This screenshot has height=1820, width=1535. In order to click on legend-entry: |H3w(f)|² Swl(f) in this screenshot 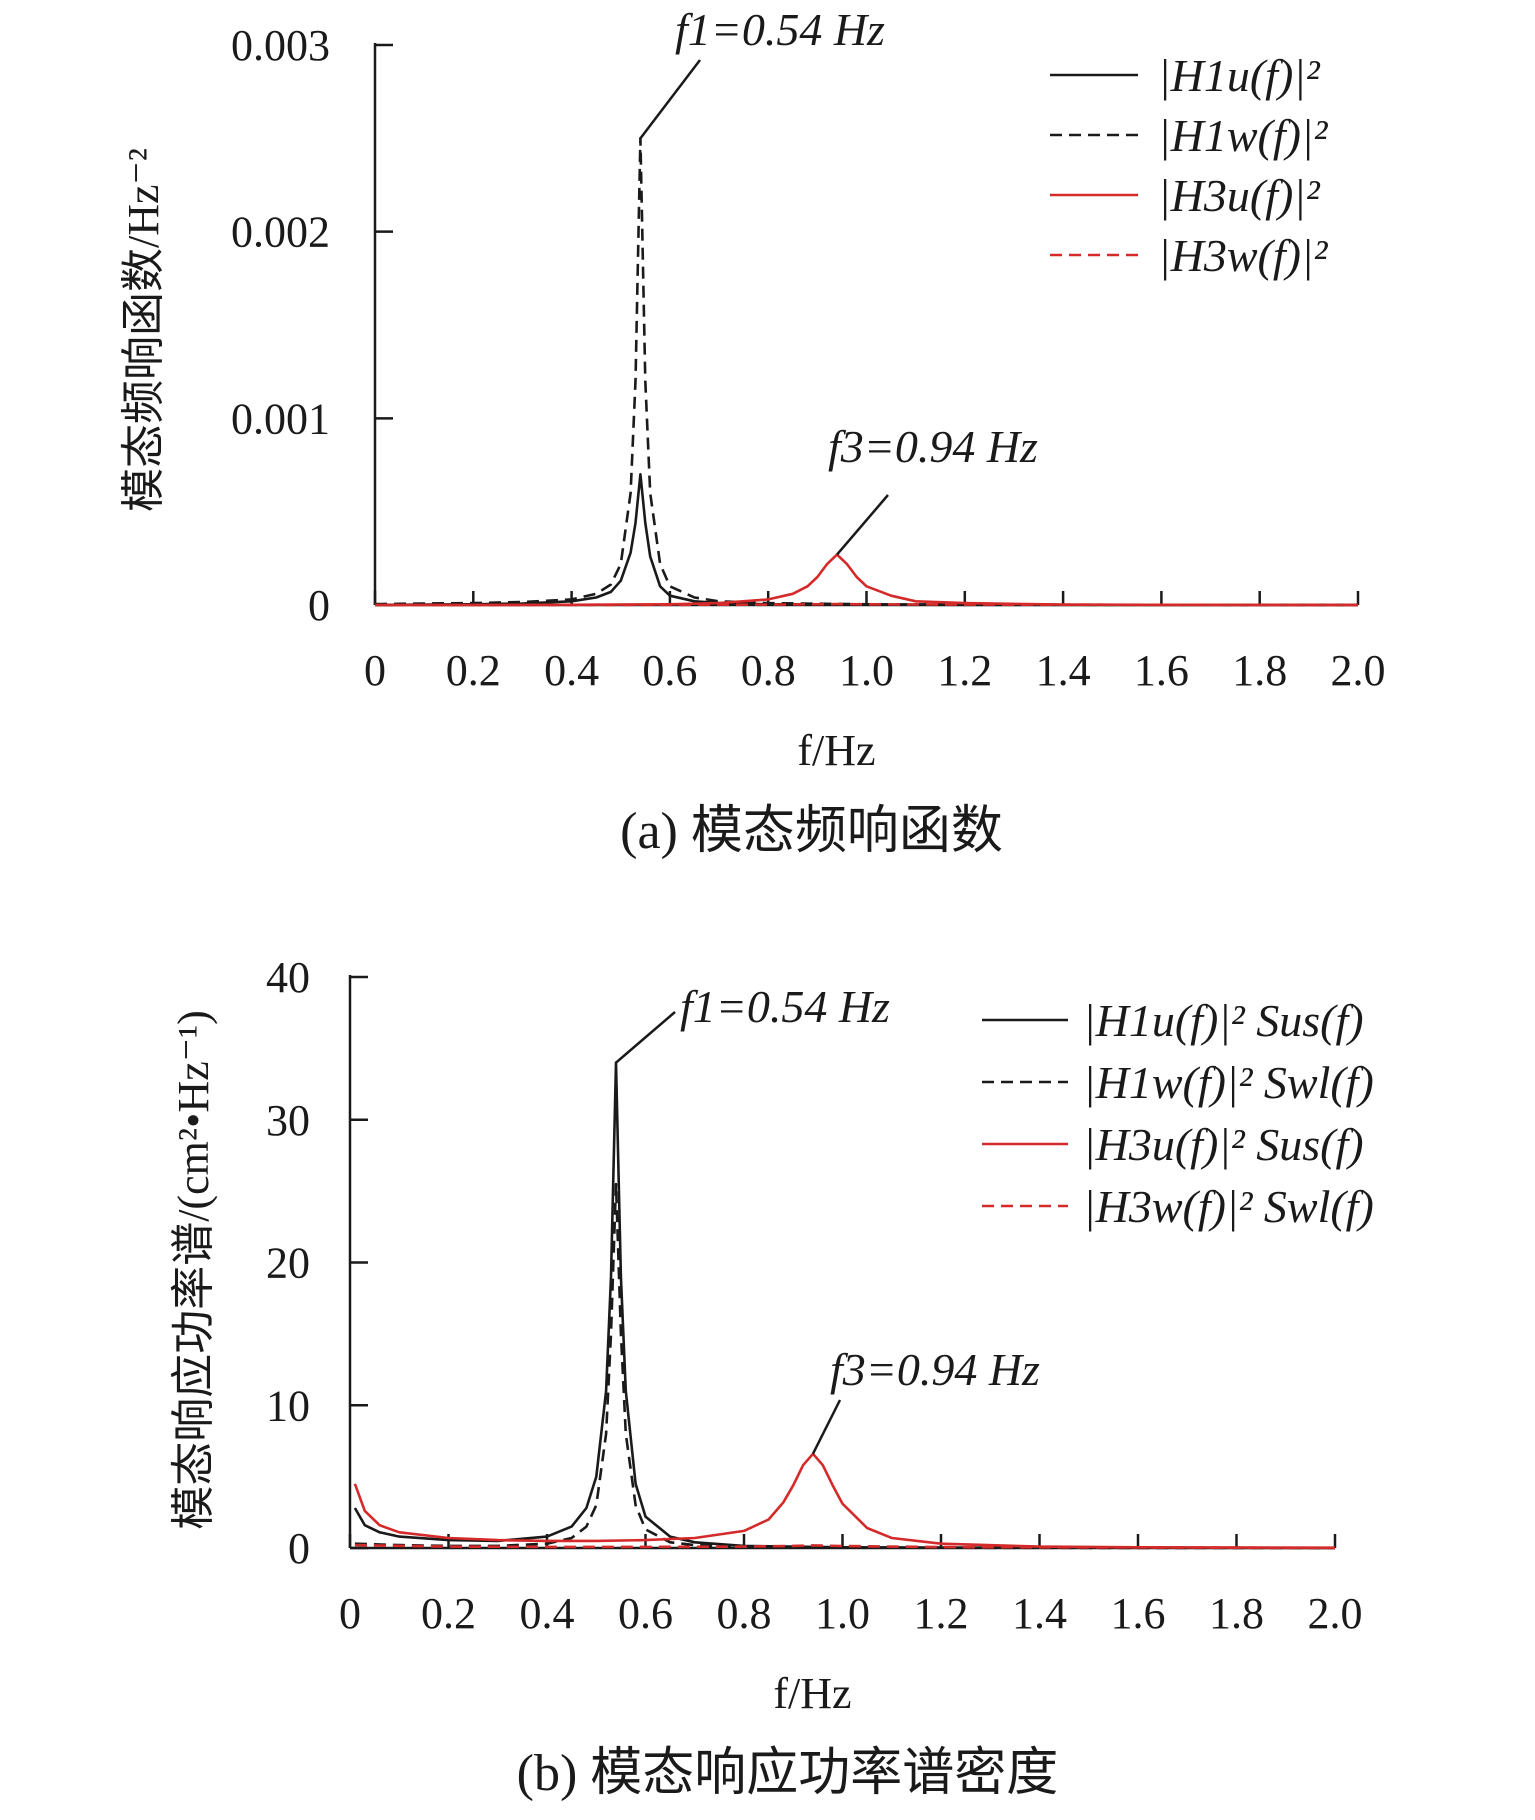, I will do `click(1228, 1206)`.